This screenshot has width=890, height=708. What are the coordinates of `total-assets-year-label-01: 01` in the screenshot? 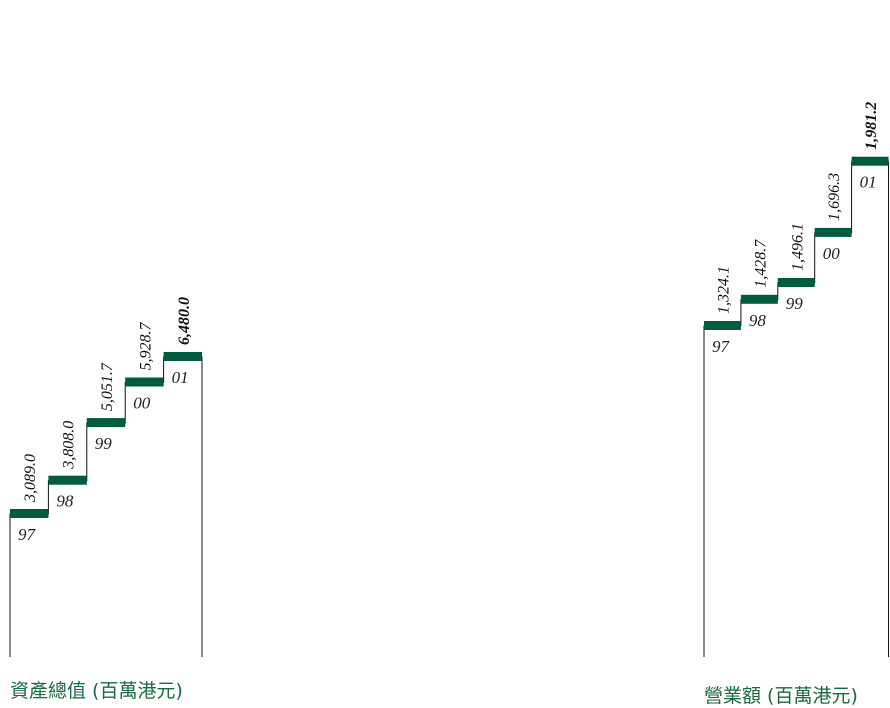 It's located at (180, 377).